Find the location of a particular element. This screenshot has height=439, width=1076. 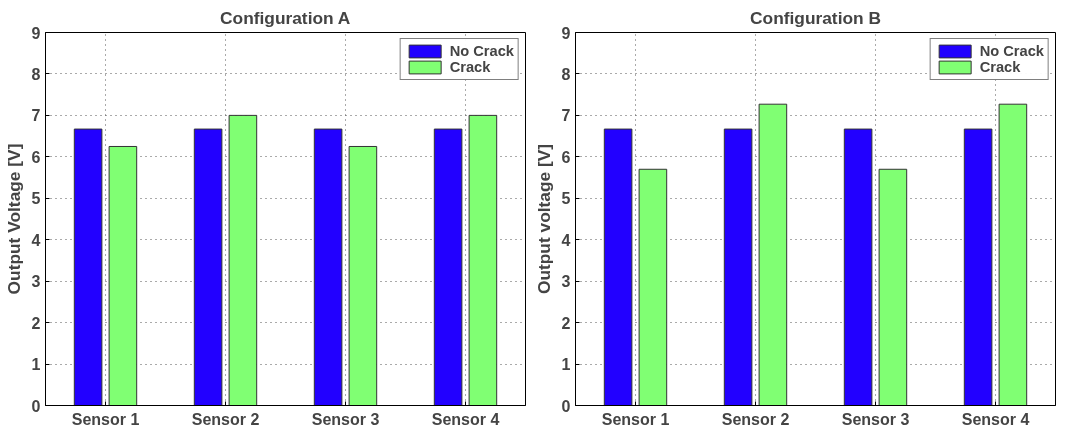

y-axis-title: Output Voltage [V] is located at coordinates (13, 219).